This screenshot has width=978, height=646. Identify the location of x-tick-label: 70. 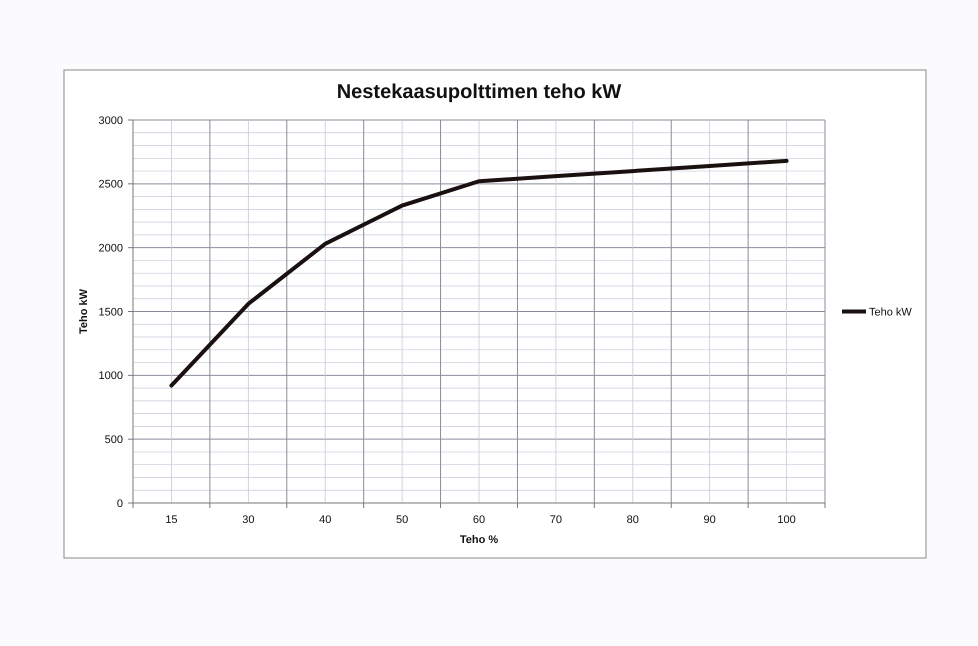
(556, 520).